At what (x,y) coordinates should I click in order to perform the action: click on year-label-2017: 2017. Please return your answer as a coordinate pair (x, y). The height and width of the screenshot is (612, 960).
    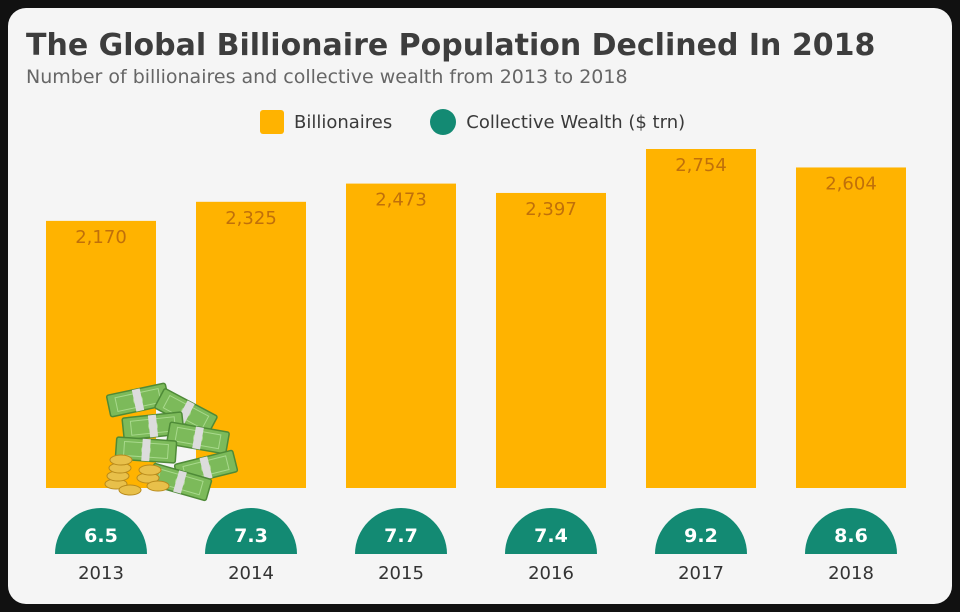
    Looking at the image, I should click on (701, 573).